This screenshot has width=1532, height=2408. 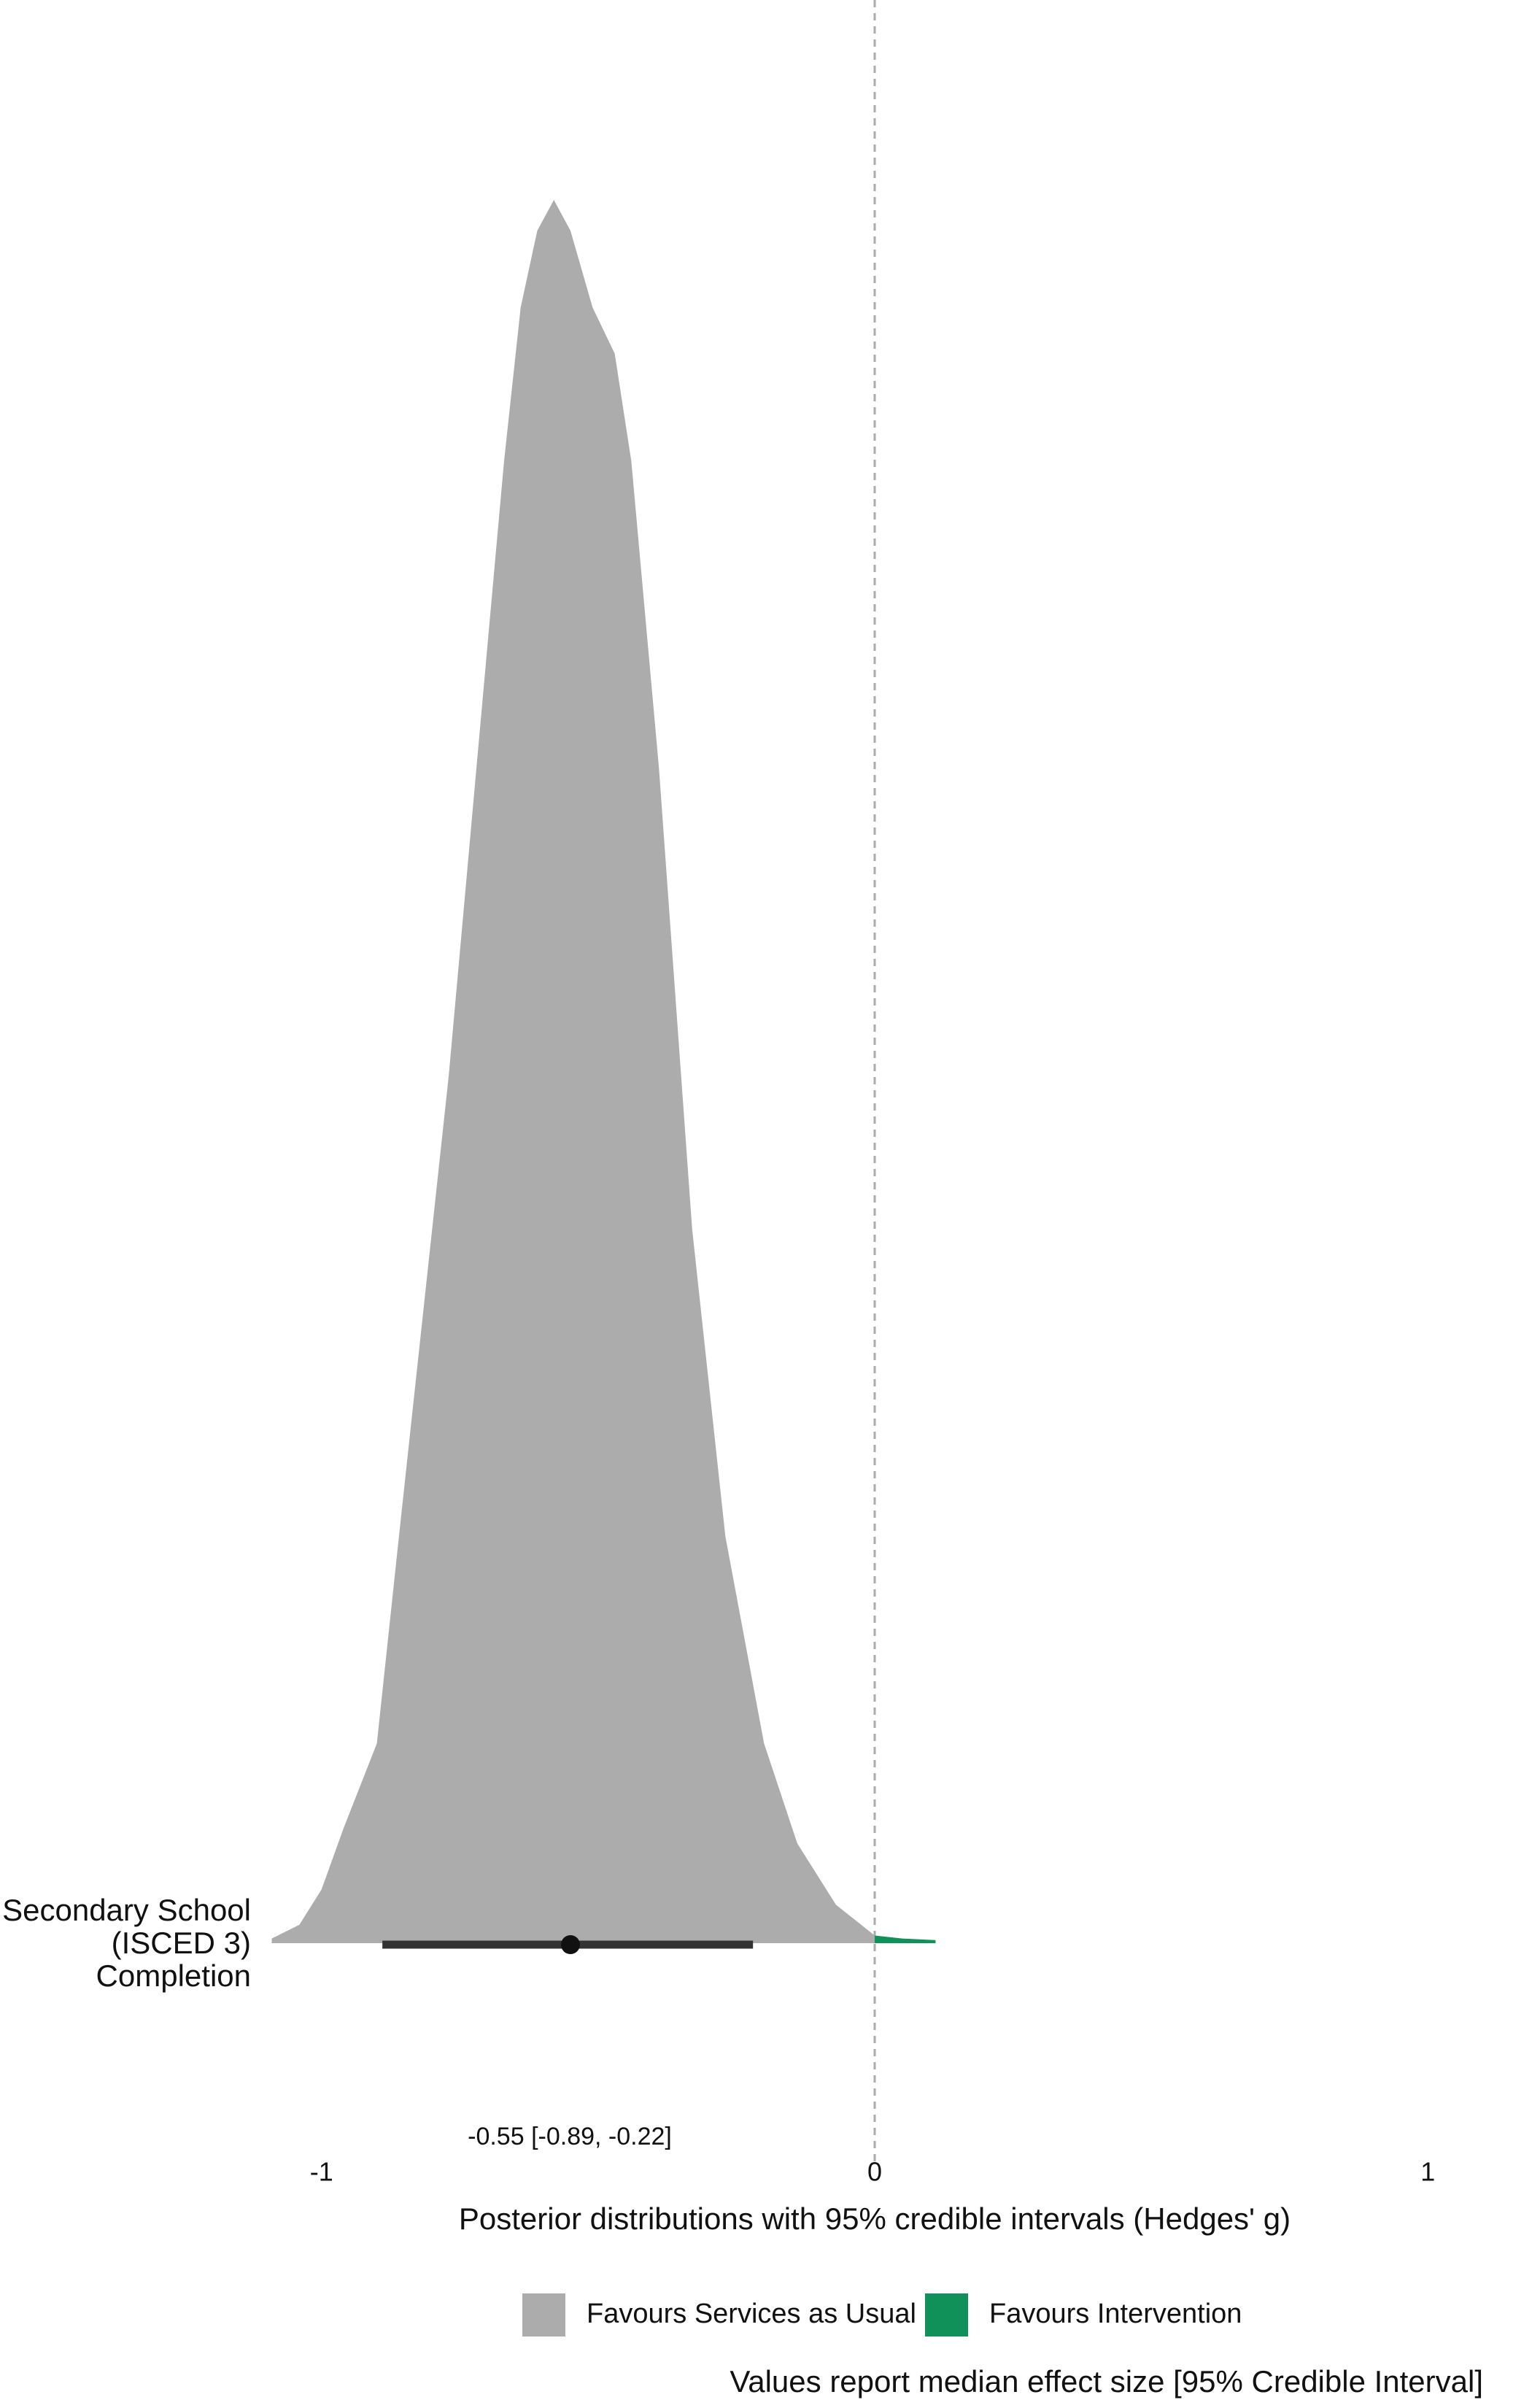 What do you see at coordinates (1427, 2172) in the screenshot?
I see `x-tick-label: 1` at bounding box center [1427, 2172].